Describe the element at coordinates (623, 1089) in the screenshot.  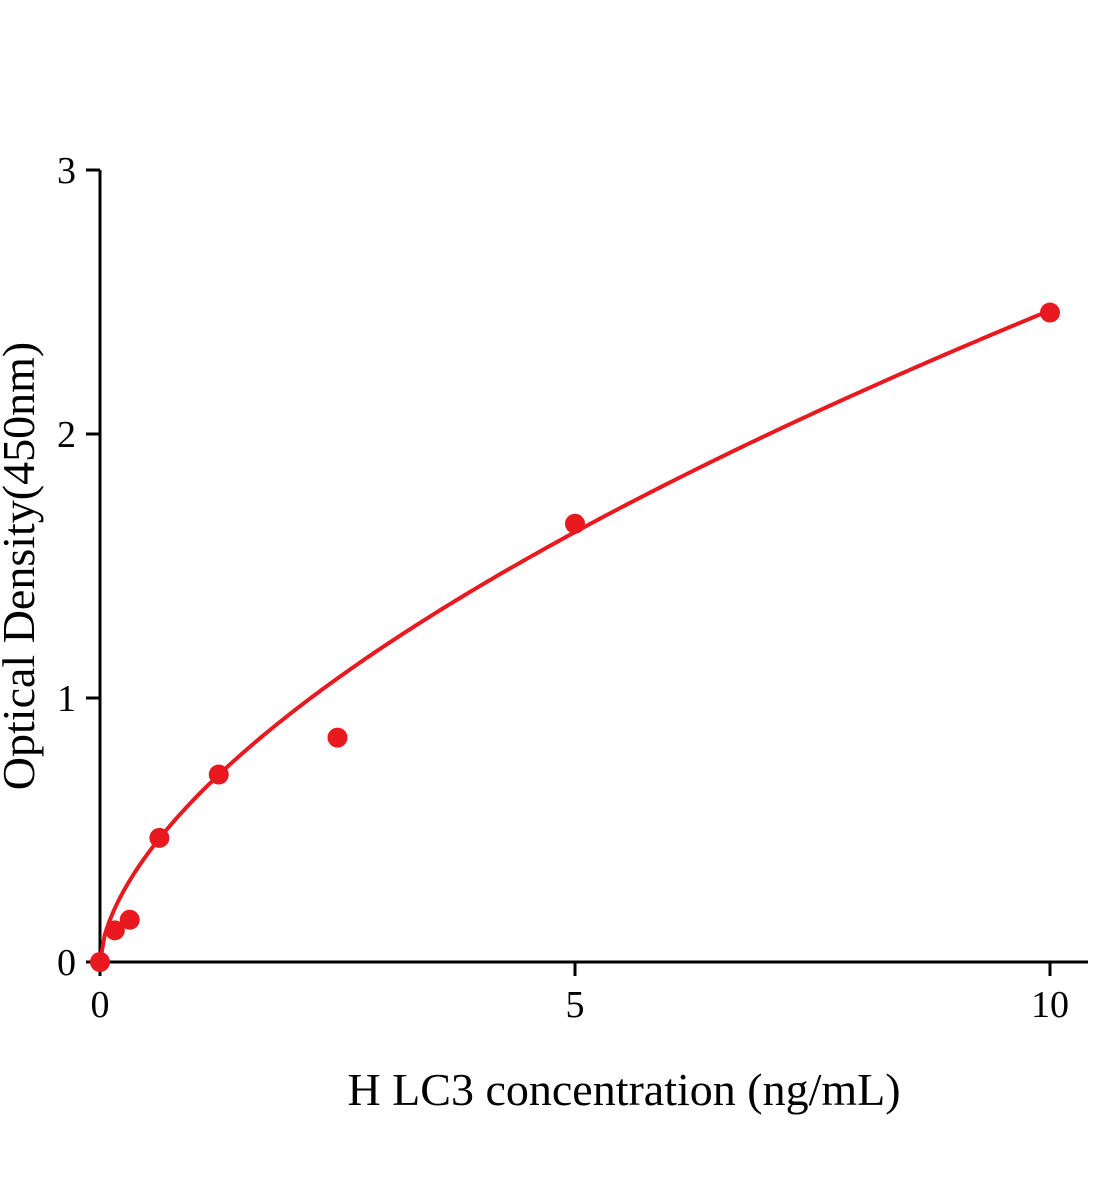
I see `x-axis-label: H LC3 concentration (ng/mL)` at that location.